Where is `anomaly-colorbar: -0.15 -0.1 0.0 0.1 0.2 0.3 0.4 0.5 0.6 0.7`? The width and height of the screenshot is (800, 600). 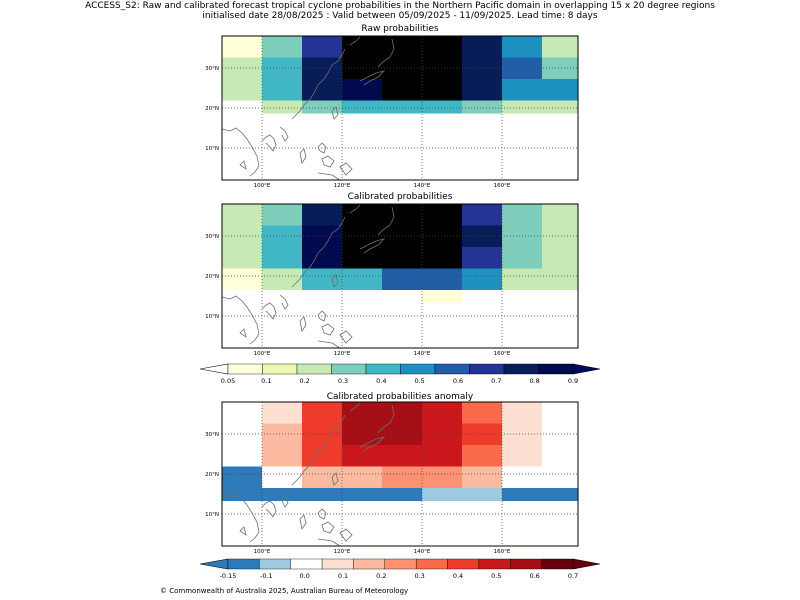
anomaly-colorbar: -0.15 -0.1 0.0 0.1 0.2 0.3 0.4 0.5 0.6 0.7 is located at coordinates (400, 569).